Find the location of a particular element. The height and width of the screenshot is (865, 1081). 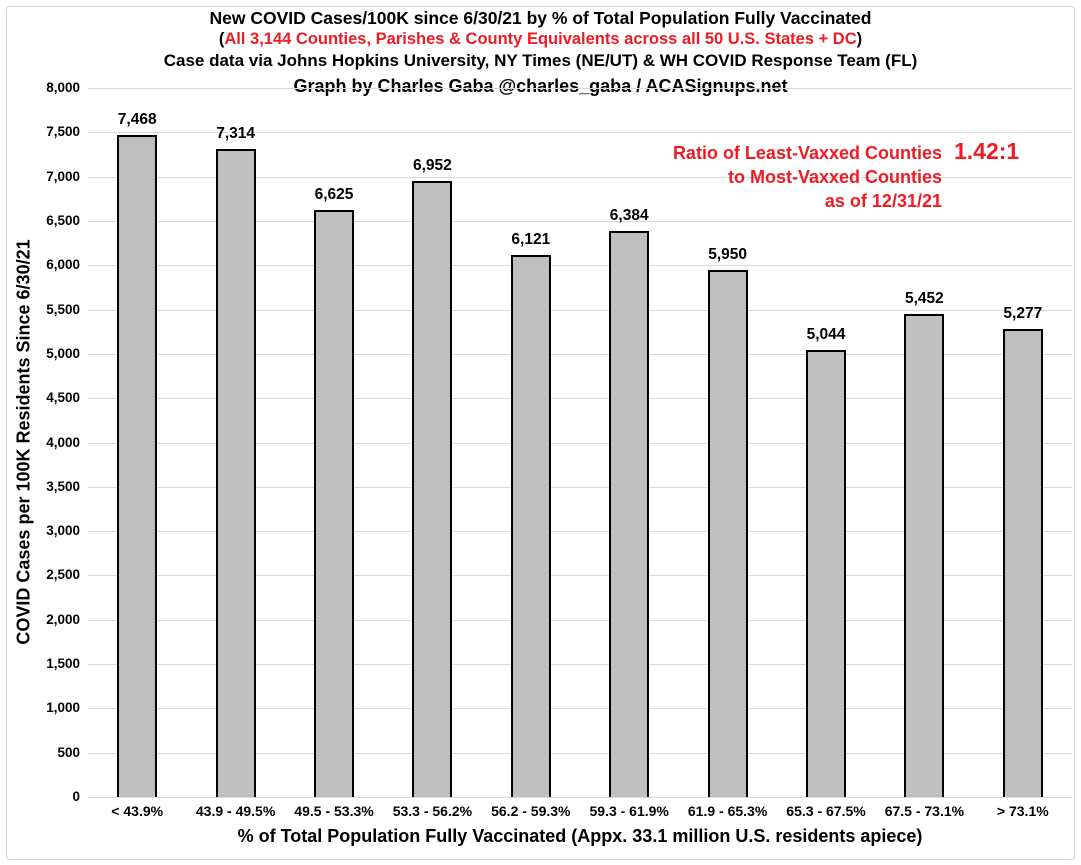

y-tick-label: 2,000 is located at coordinates (63, 619).